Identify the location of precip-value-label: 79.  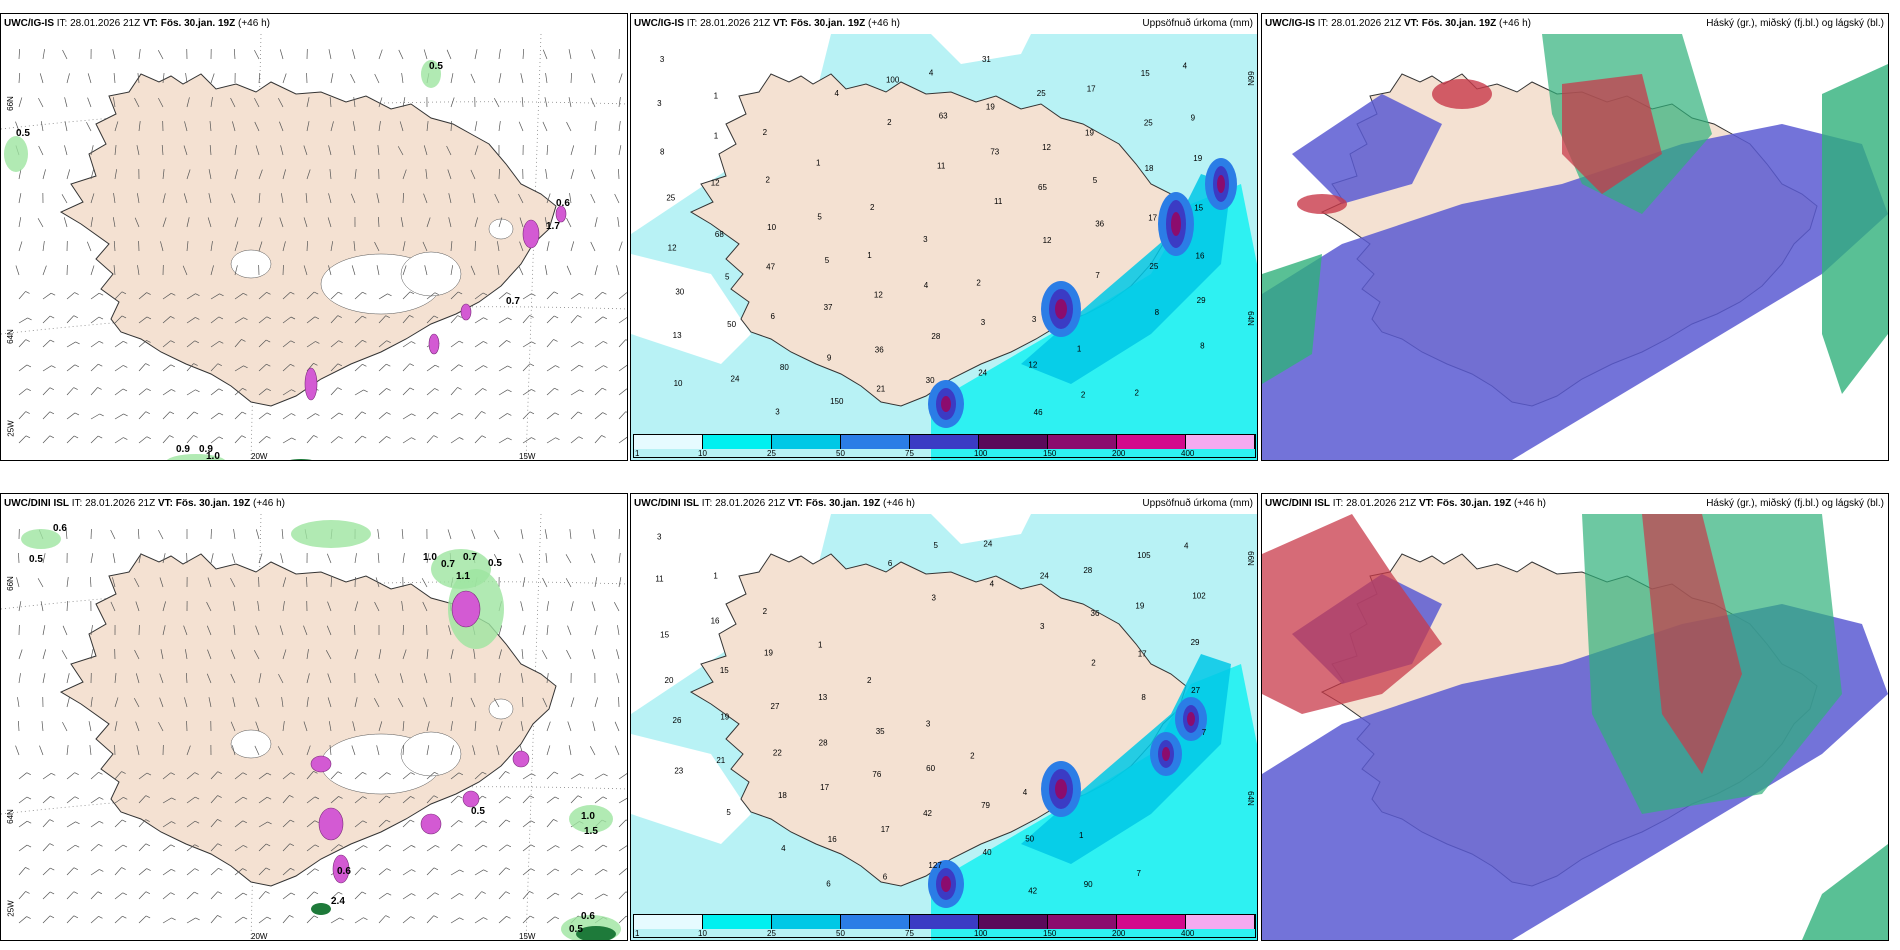
(985, 805).